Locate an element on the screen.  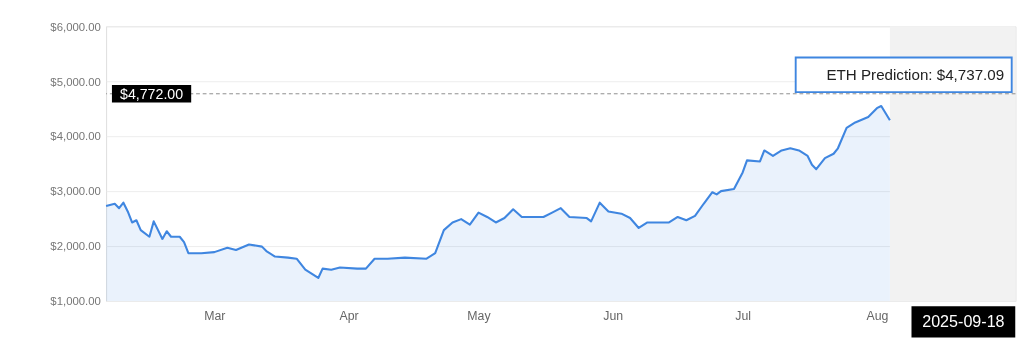
ref-line-label: $4,772.00 is located at coordinates (152, 93).